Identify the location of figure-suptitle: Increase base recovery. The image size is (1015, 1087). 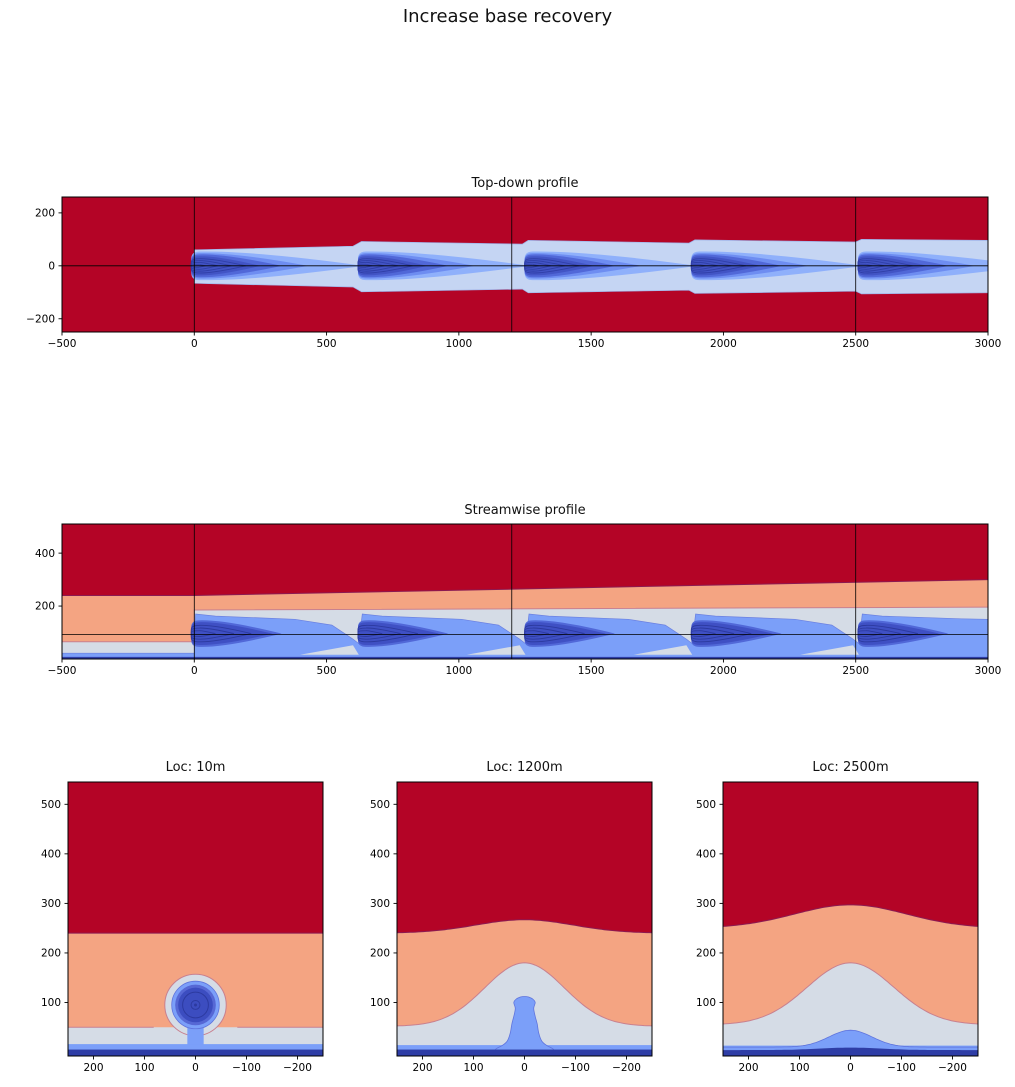
(507, 16).